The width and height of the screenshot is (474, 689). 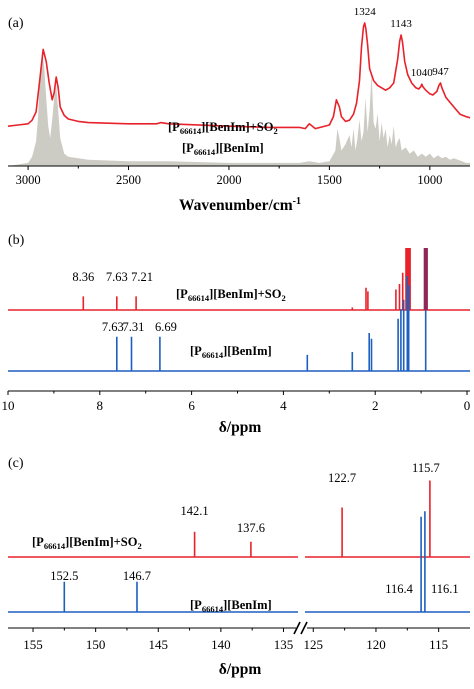 What do you see at coordinates (239, 324) in the screenshot?
I see `nmr-1h-blue-spectrum` at bounding box center [239, 324].